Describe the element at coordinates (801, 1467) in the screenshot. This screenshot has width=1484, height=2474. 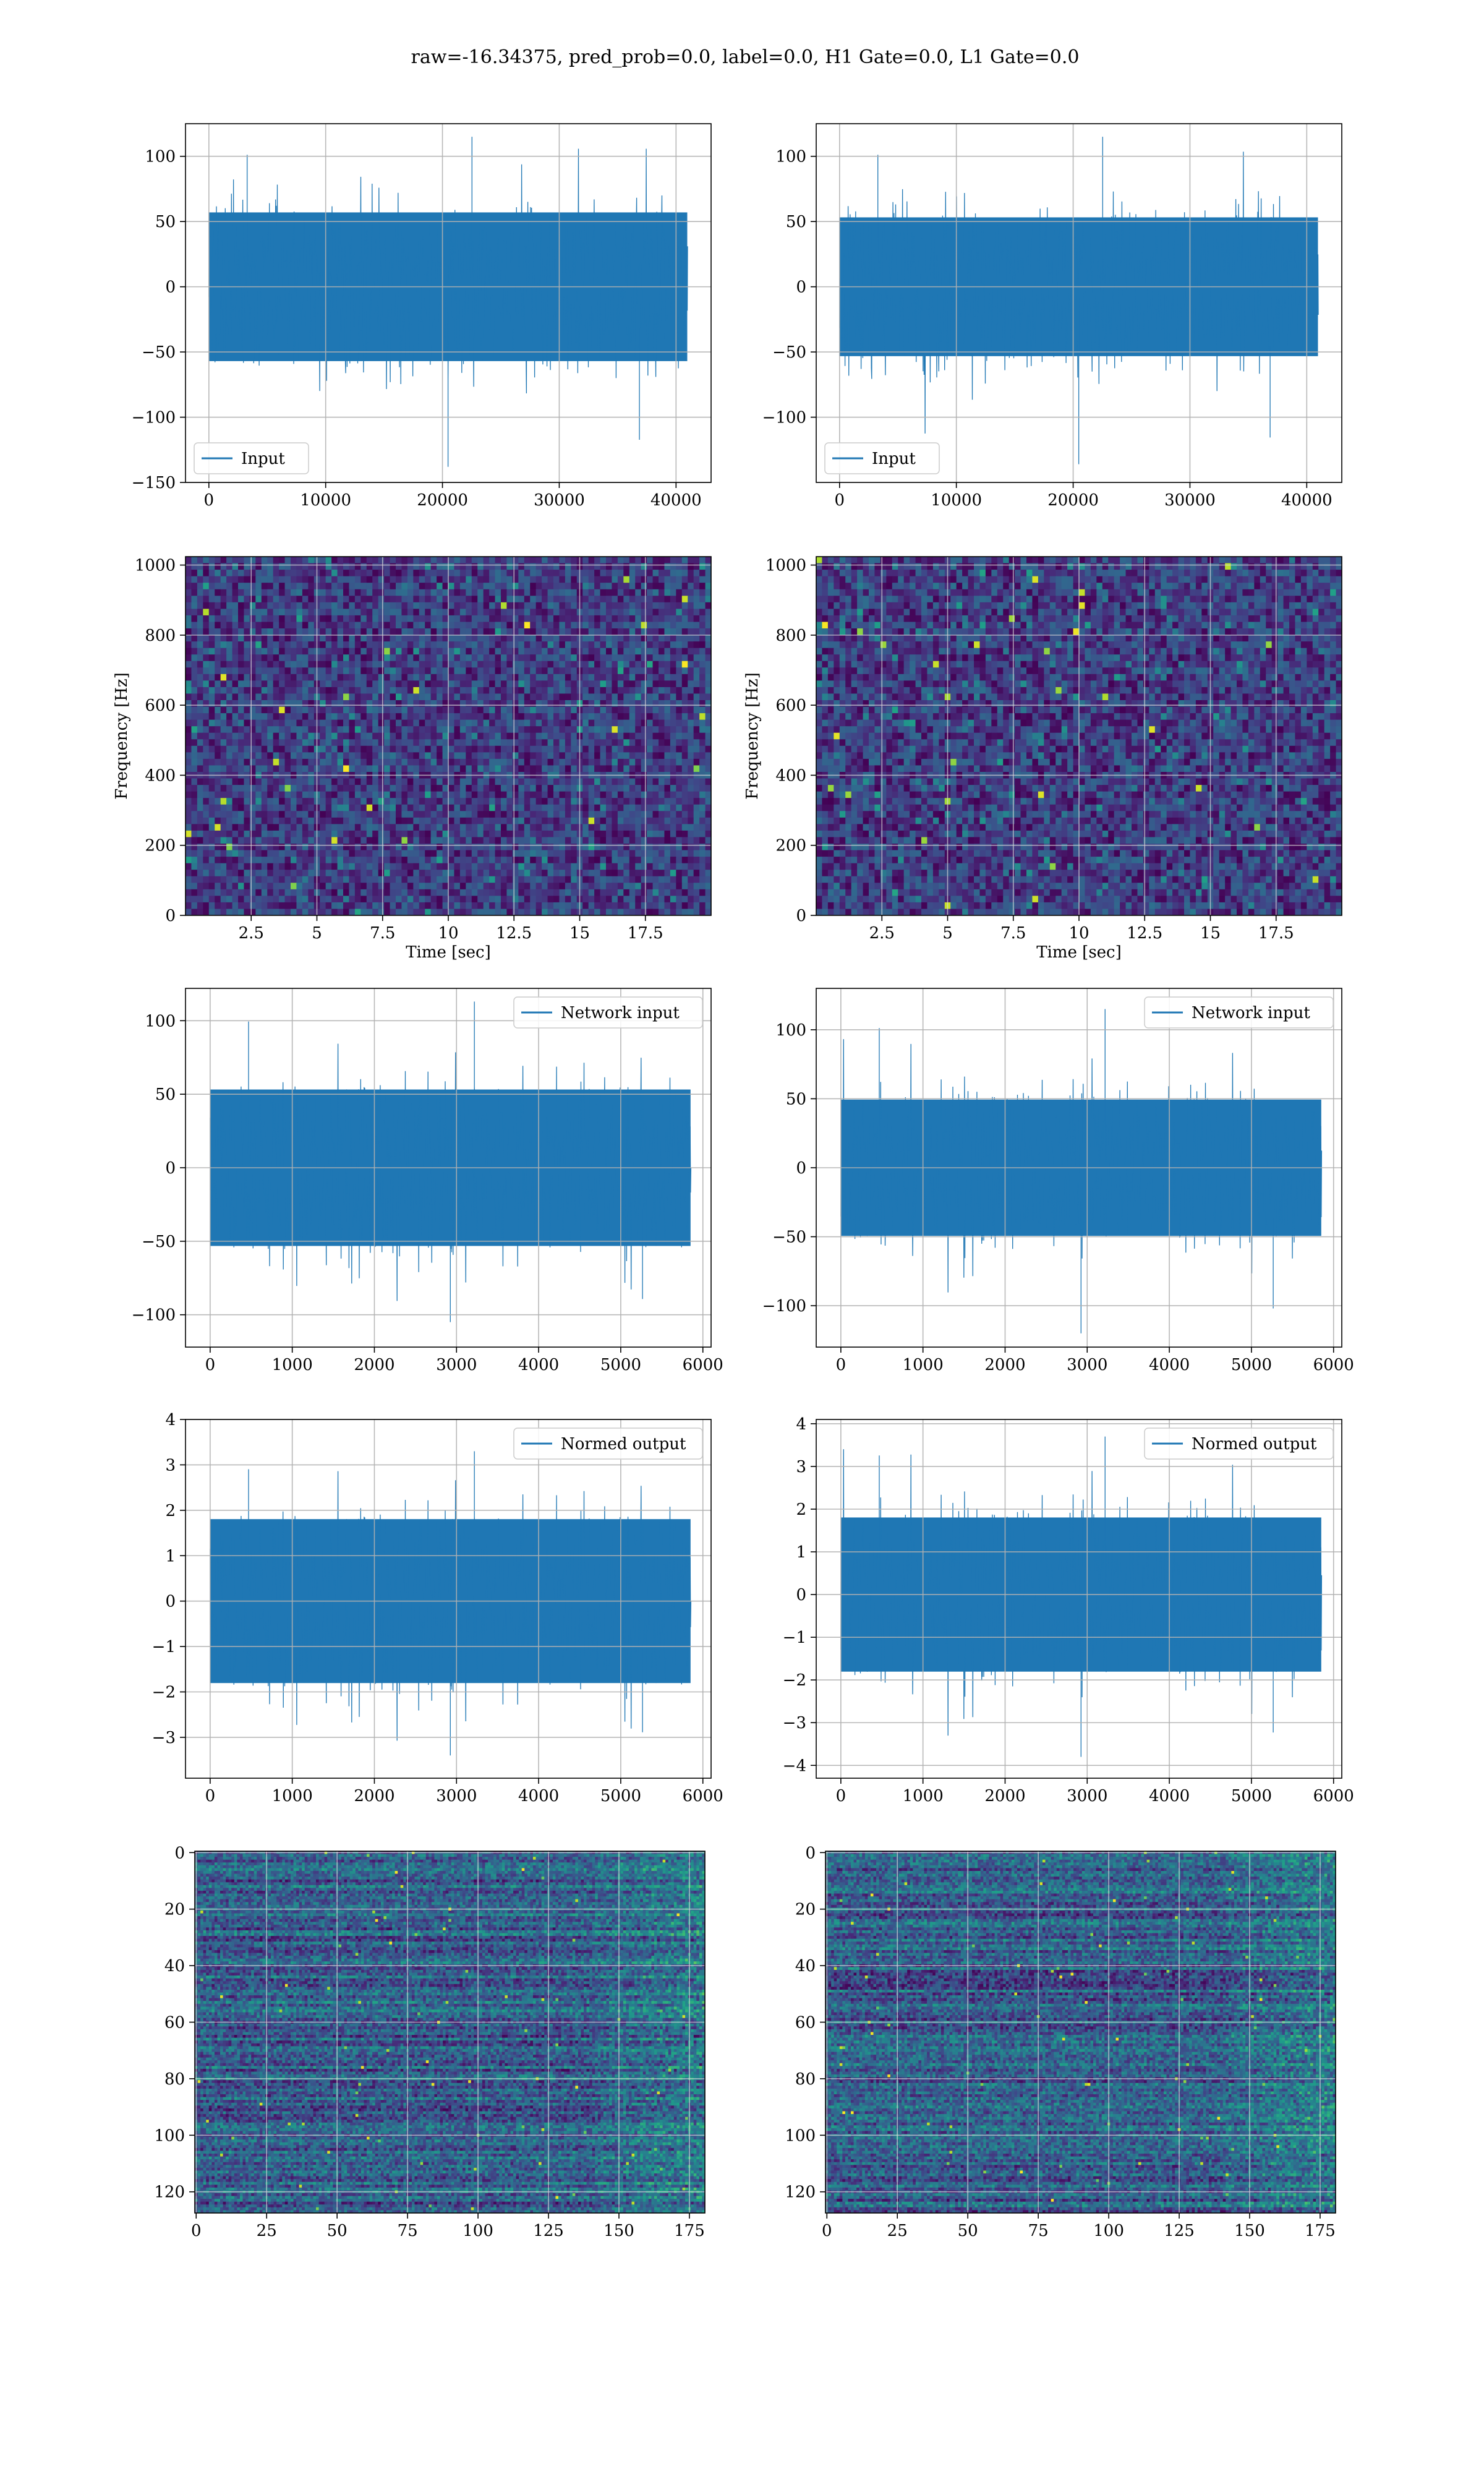
I see `y-tick-label: 3` at that location.